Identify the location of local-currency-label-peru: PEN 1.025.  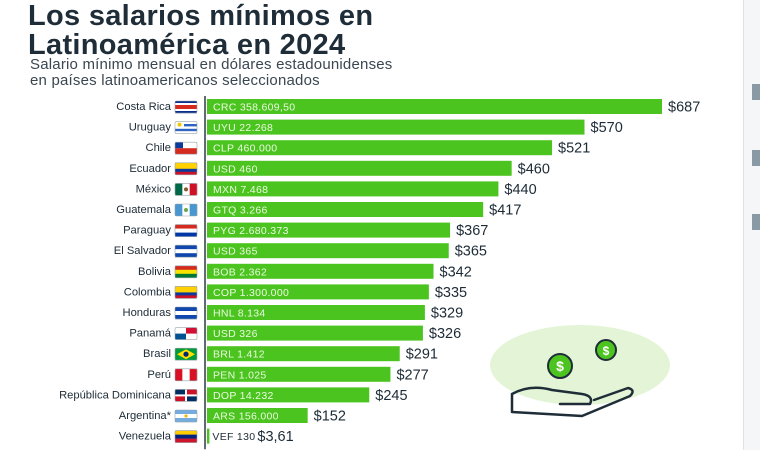
(239, 375).